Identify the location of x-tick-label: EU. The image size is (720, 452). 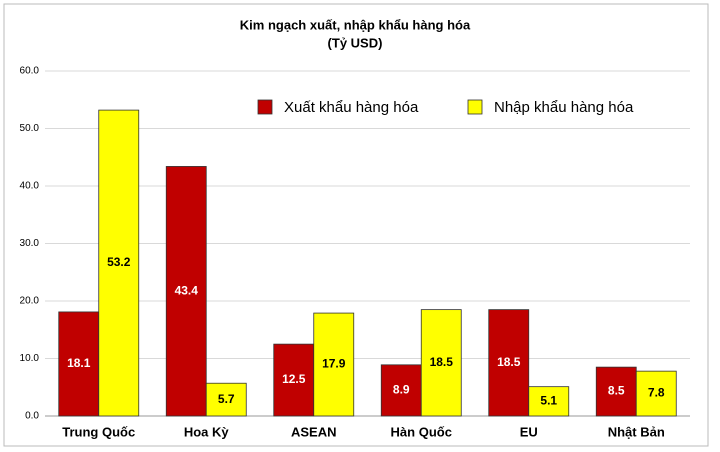
(529, 431).